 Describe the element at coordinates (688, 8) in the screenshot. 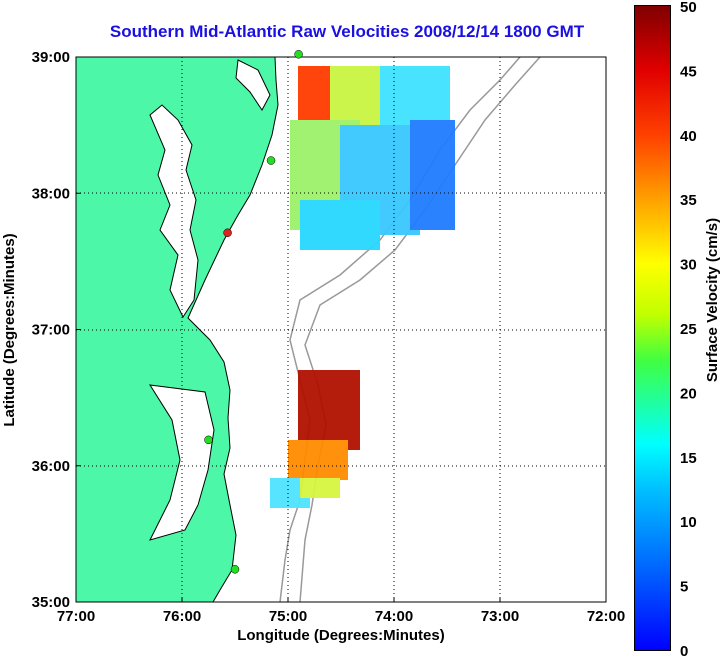

I see `colorbar-tick-label: 50` at that location.